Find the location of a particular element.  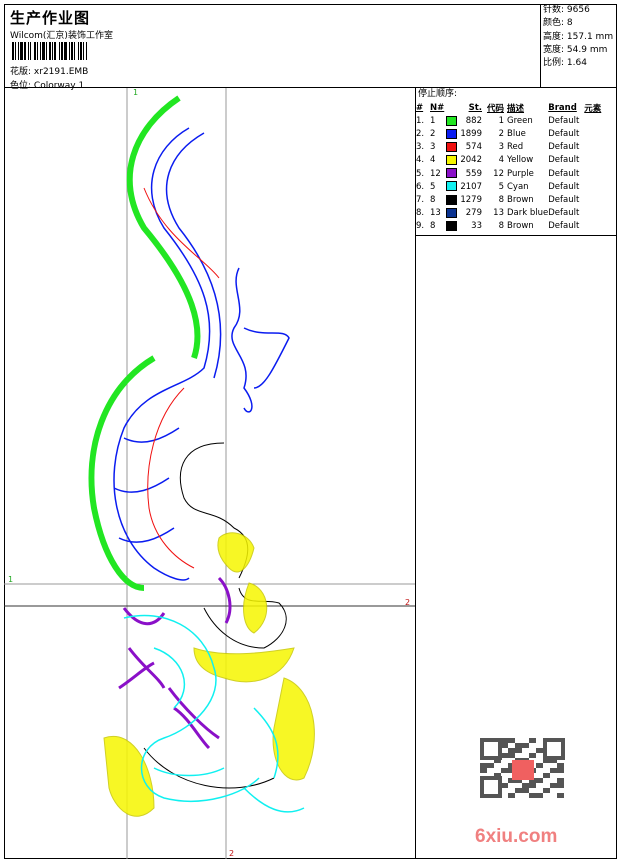

table-row: 3. 3 574 3 Red Default is located at coordinates (498, 147).